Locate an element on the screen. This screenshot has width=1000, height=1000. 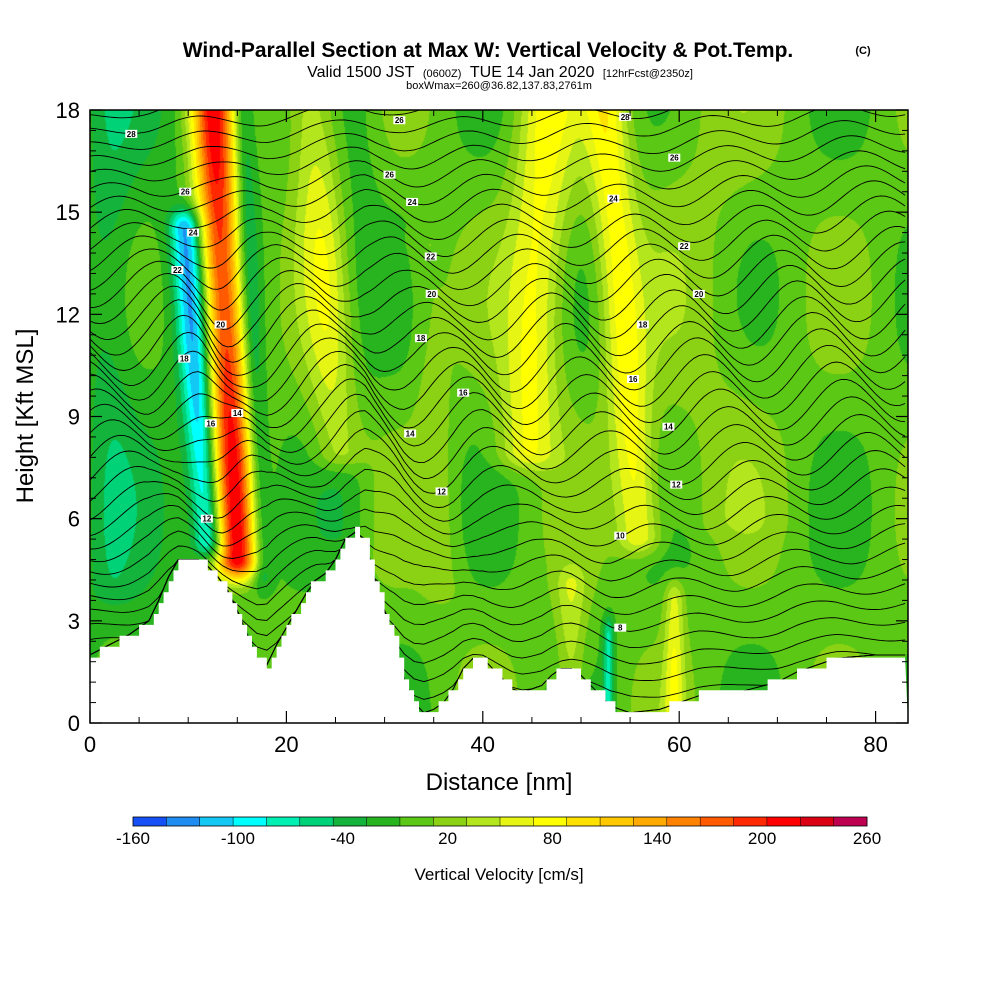
colorbar-tick-label: -100 is located at coordinates (238, 838).